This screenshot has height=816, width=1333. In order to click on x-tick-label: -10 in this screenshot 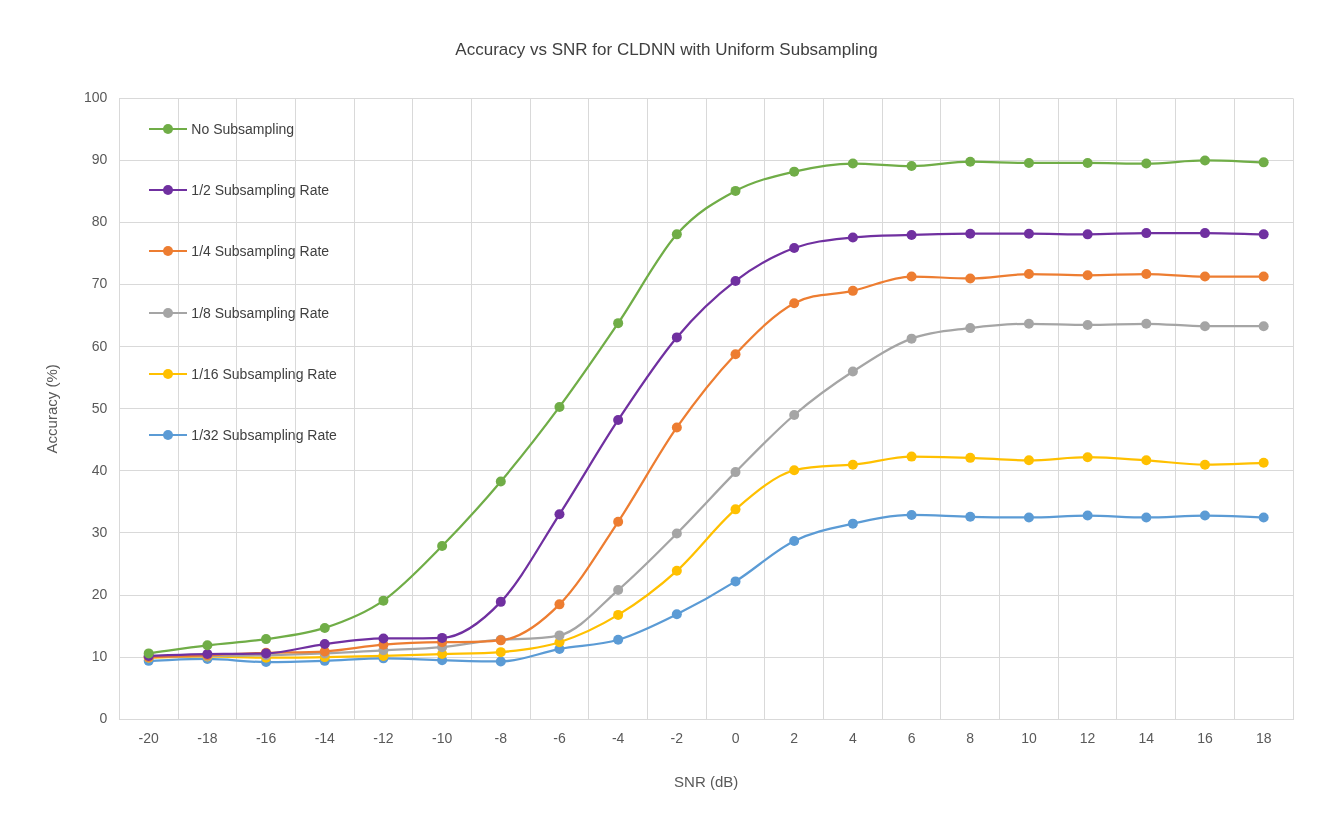, I will do `click(442, 738)`.